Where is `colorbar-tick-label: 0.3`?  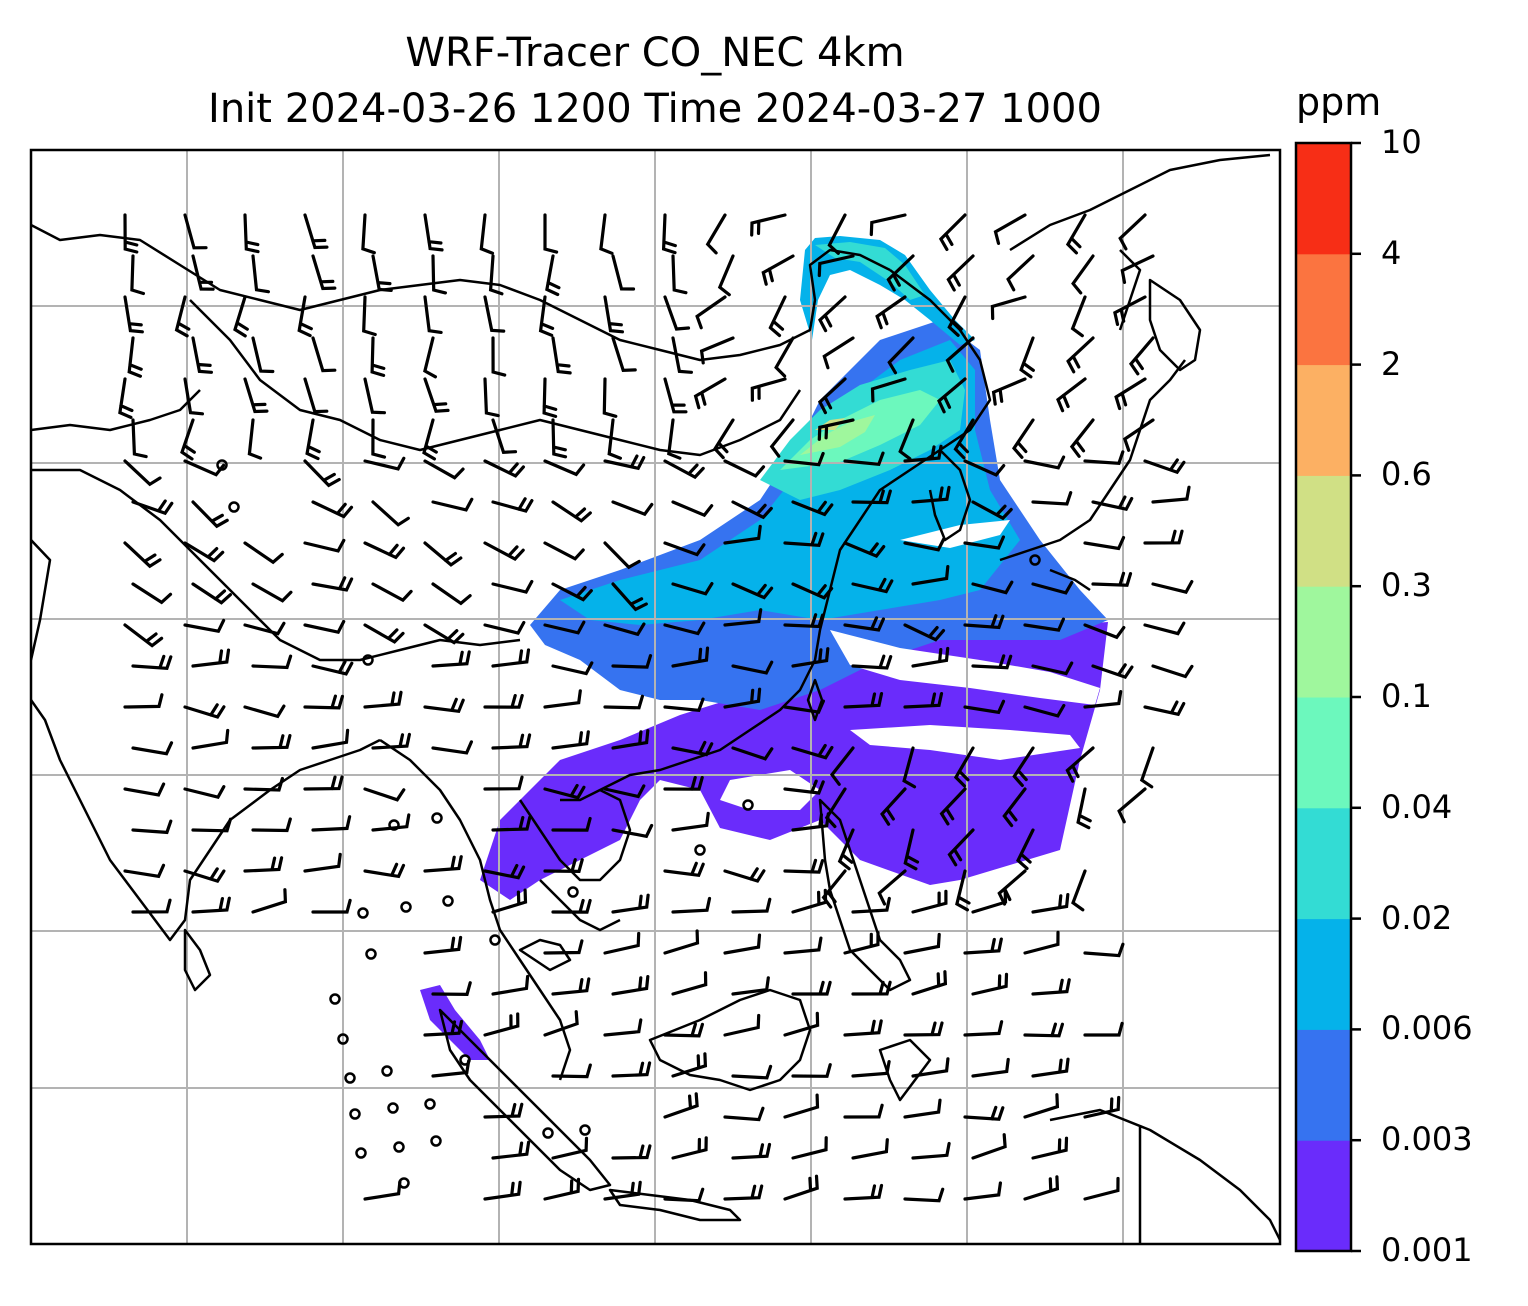
colorbar-tick-label: 0.3 is located at coordinates (1406, 585).